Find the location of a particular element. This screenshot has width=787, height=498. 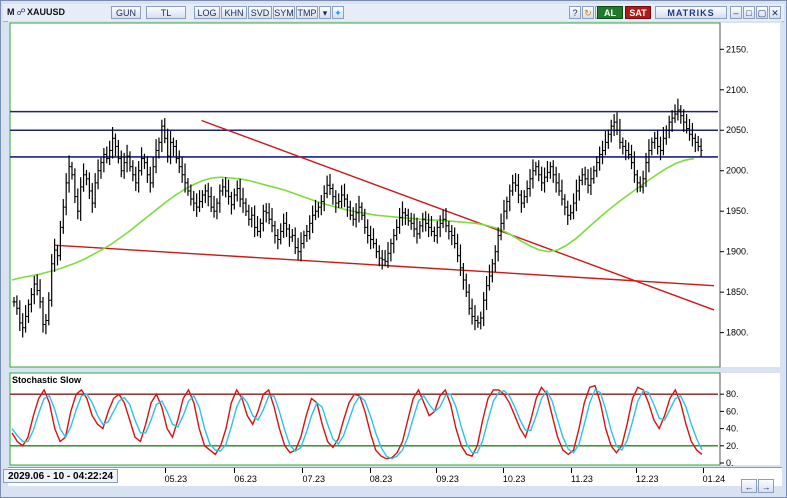

dropdown-arrow-icon: ▾ is located at coordinates (325, 12).